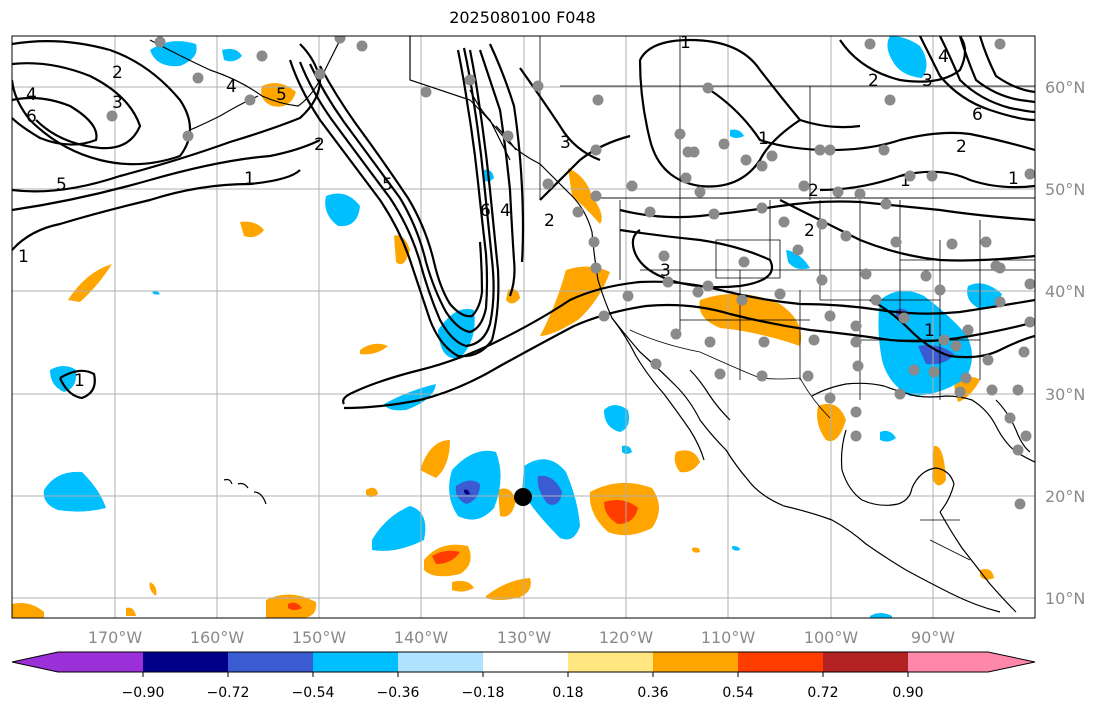 This screenshot has width=1105, height=712. I want to click on lat-tick-label: 60°N, so click(1065, 87).